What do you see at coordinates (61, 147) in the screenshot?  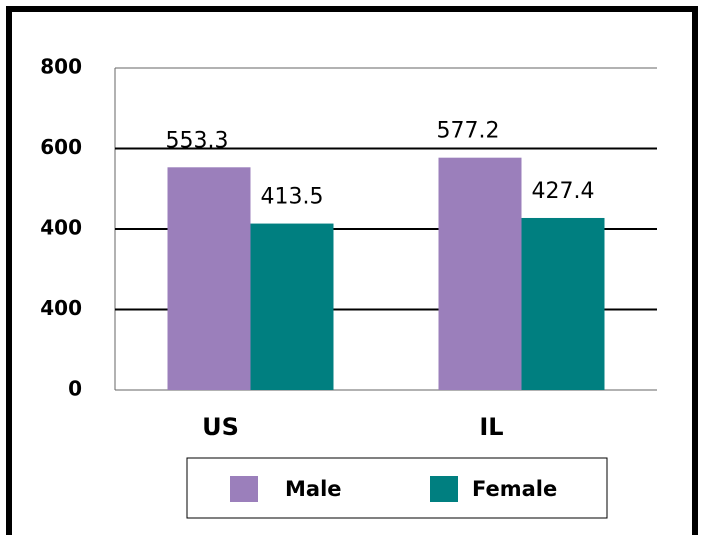 I see `y-tick-label: 600` at bounding box center [61, 147].